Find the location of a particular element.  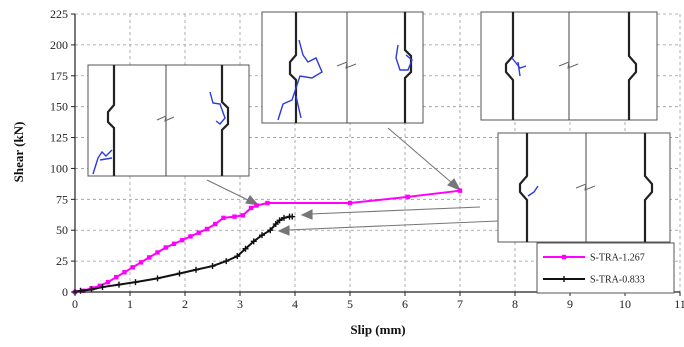

y-tick-label: 100 is located at coordinates (59, 168).